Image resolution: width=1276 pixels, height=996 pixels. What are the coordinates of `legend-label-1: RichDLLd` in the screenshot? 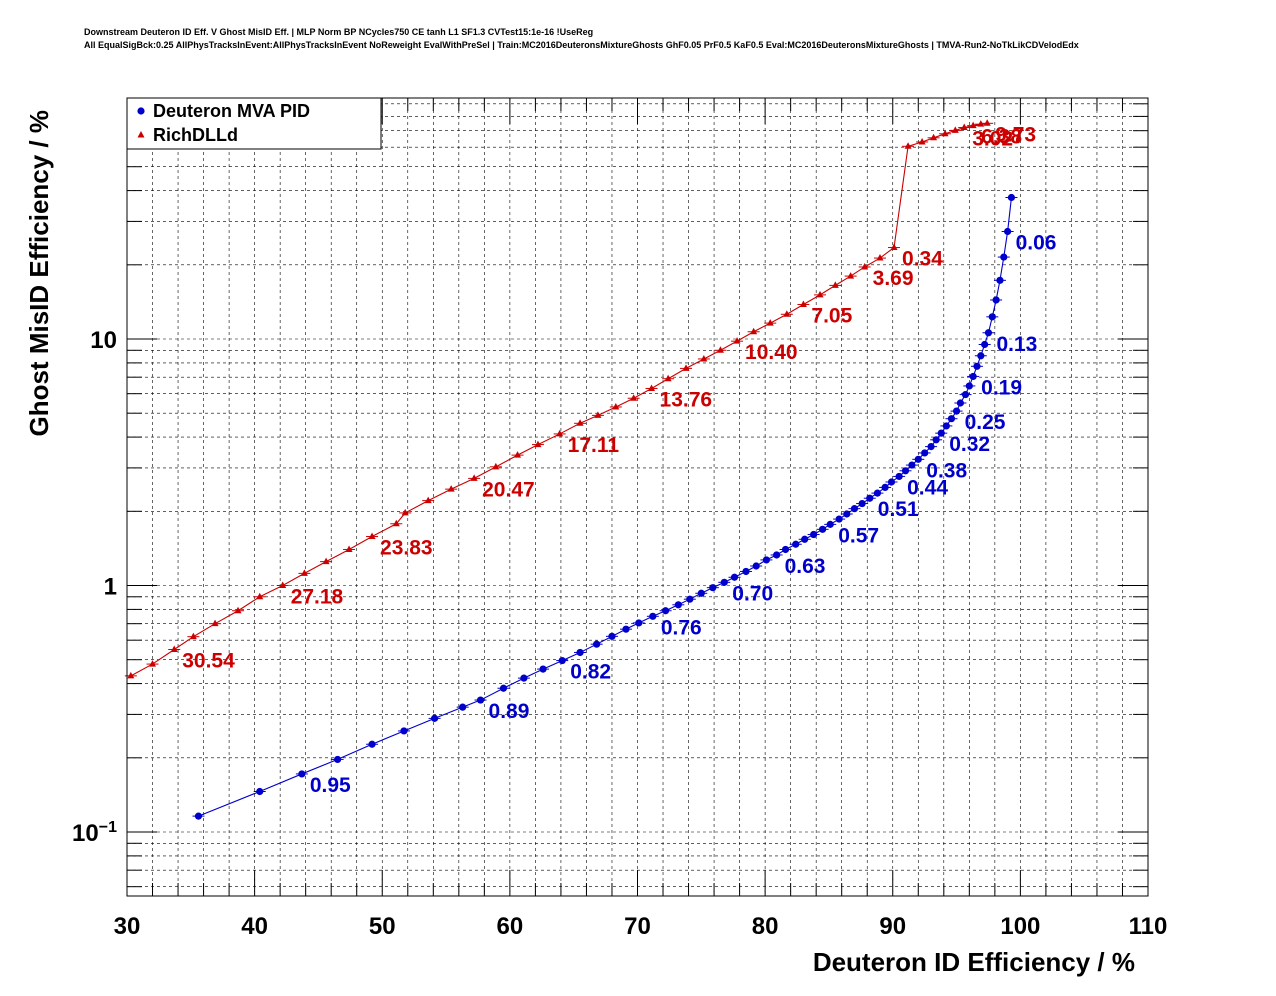 It's located at (195, 135).